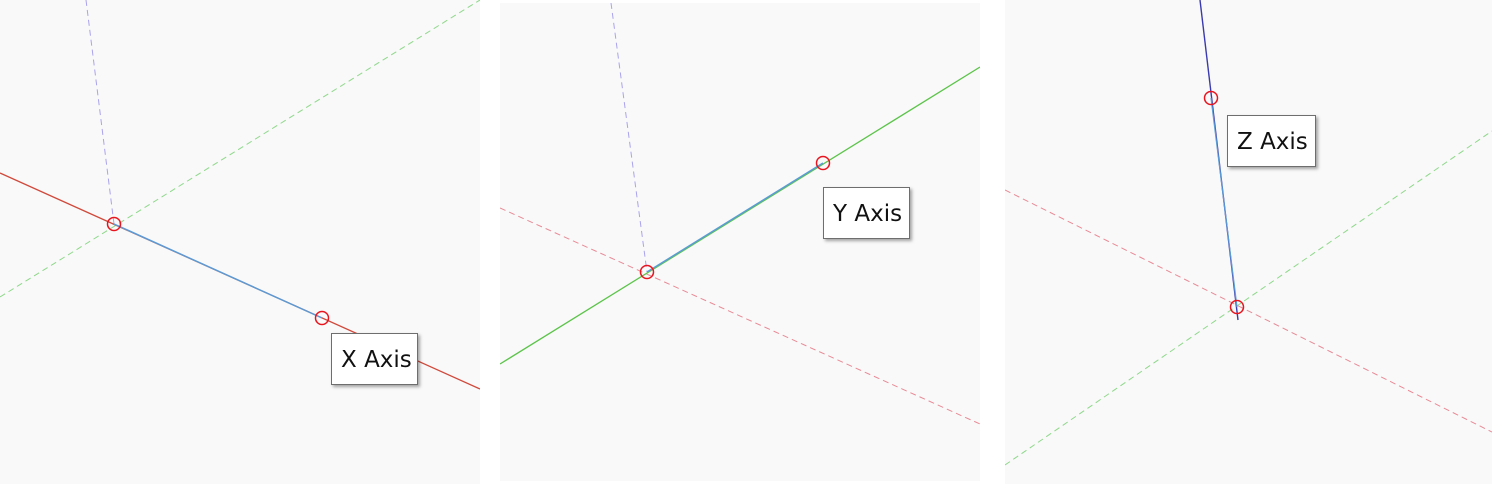  I want to click on x-axis-tooltip: X Axis, so click(374, 359).